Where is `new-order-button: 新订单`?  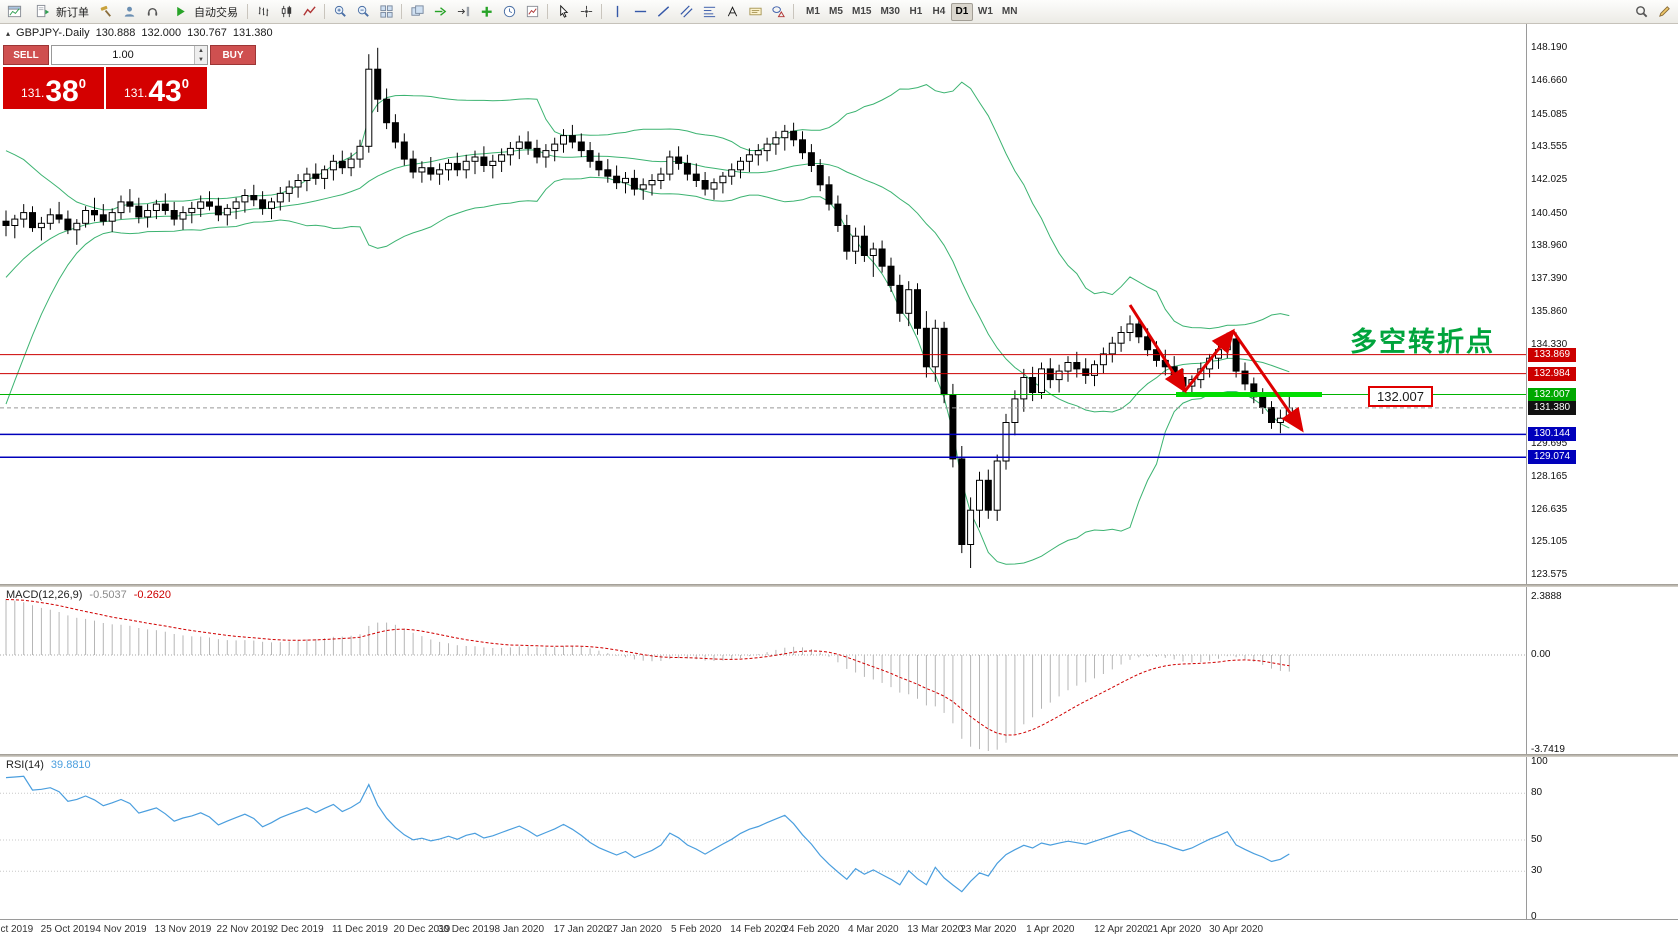
new-order-button: 新订单 is located at coordinates (60, 12).